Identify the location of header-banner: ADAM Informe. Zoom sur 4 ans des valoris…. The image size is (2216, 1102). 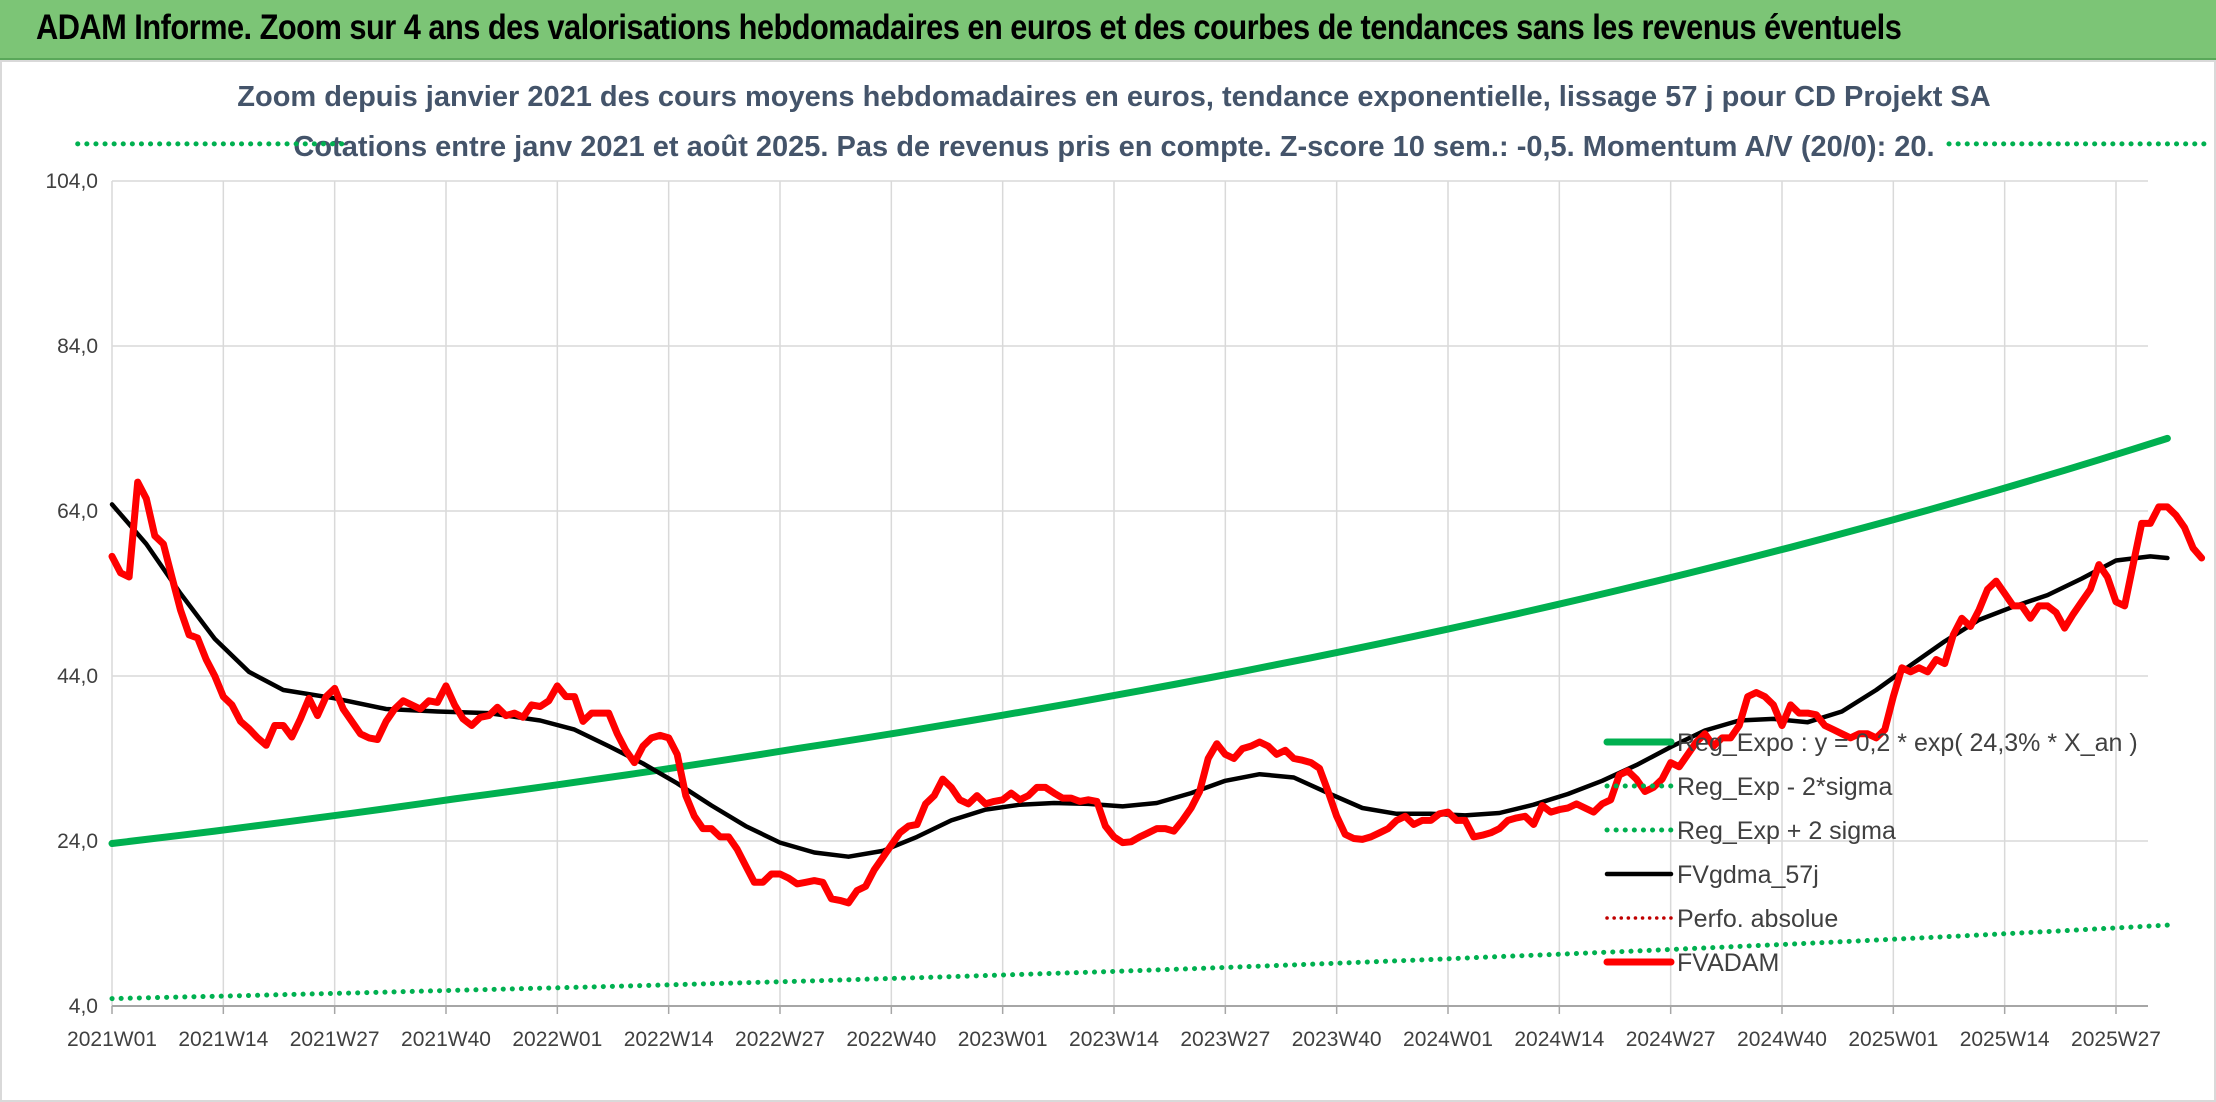
(1108, 30).